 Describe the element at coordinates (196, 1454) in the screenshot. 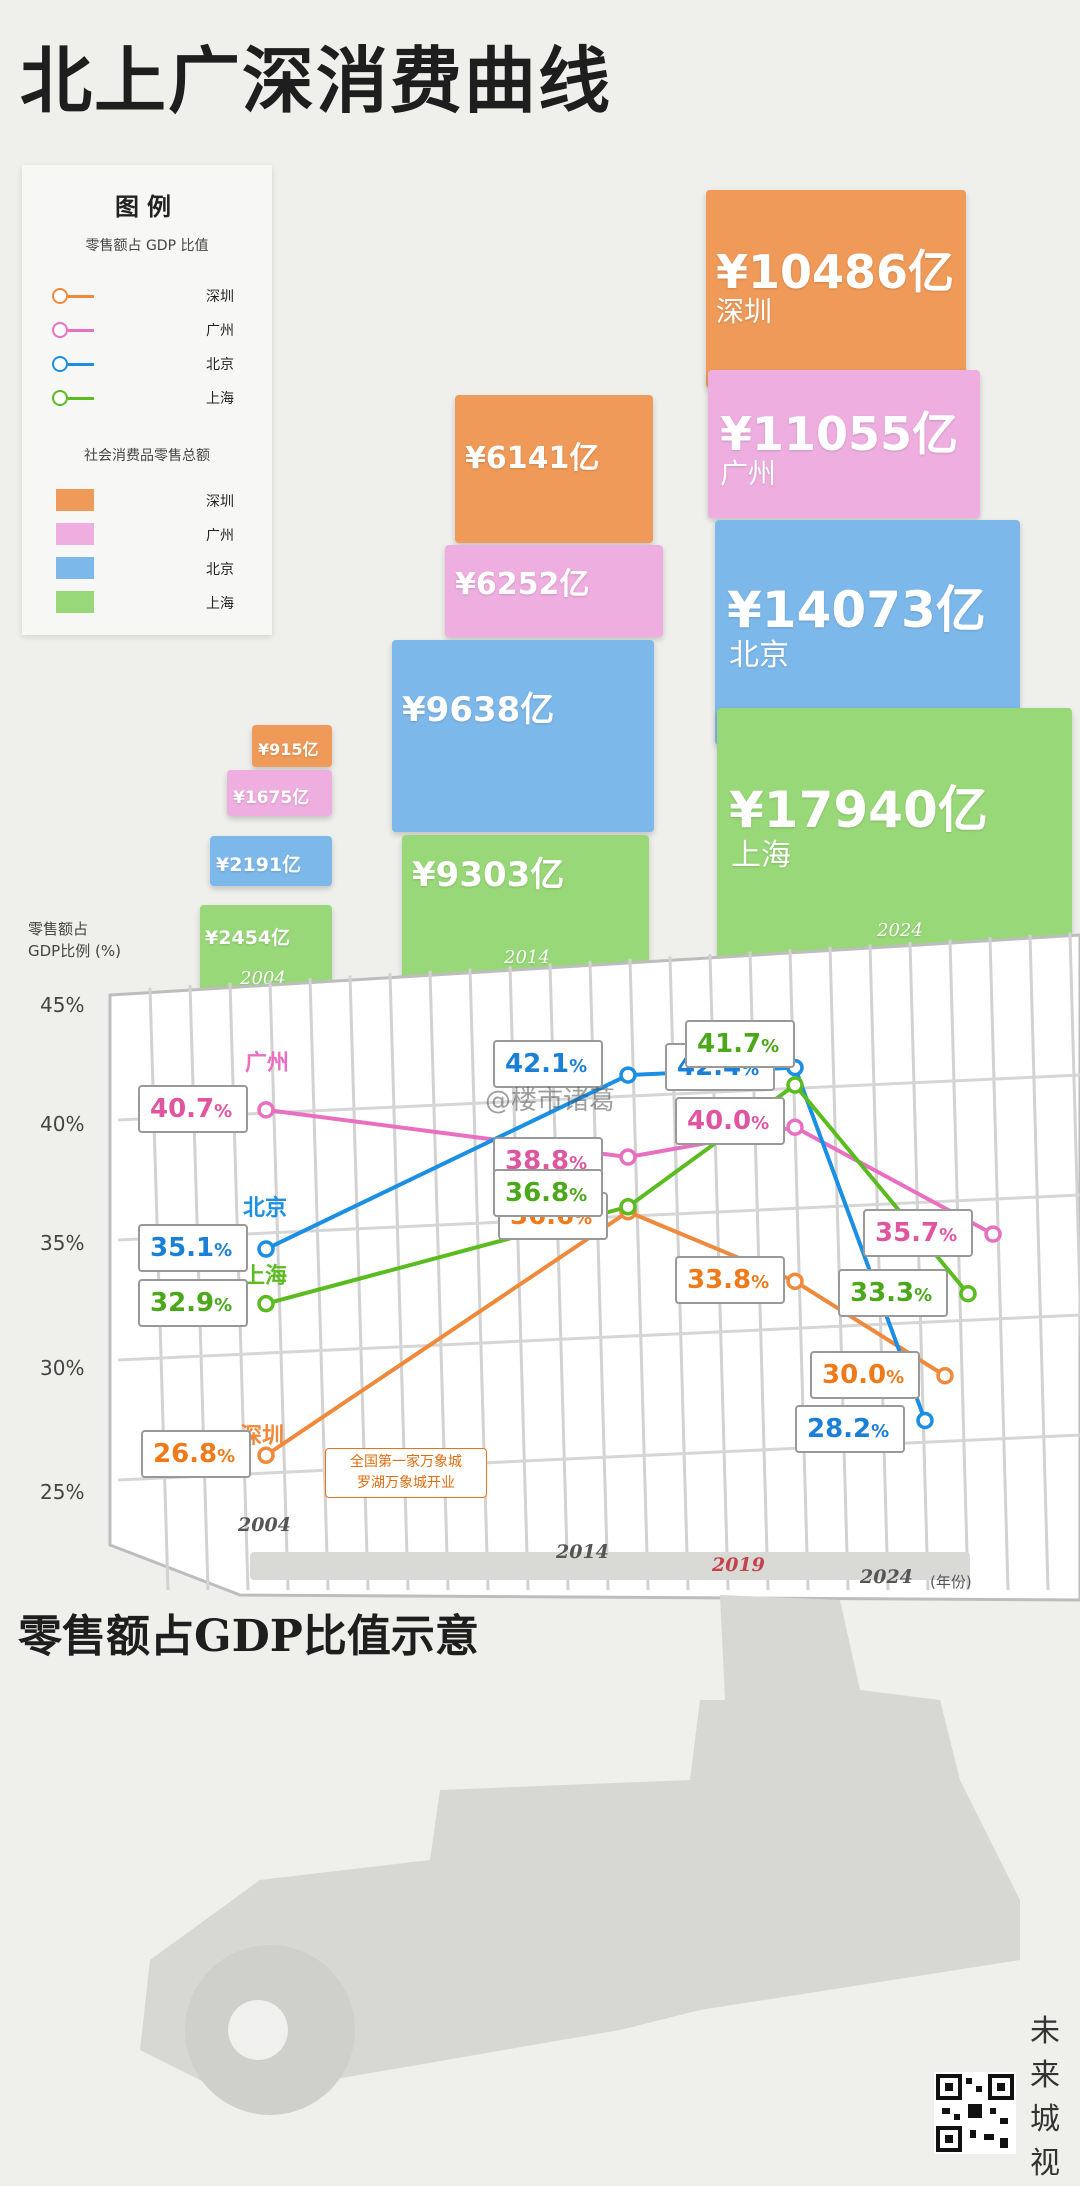

I see `value-label-shenzhen: 26.8%` at that location.